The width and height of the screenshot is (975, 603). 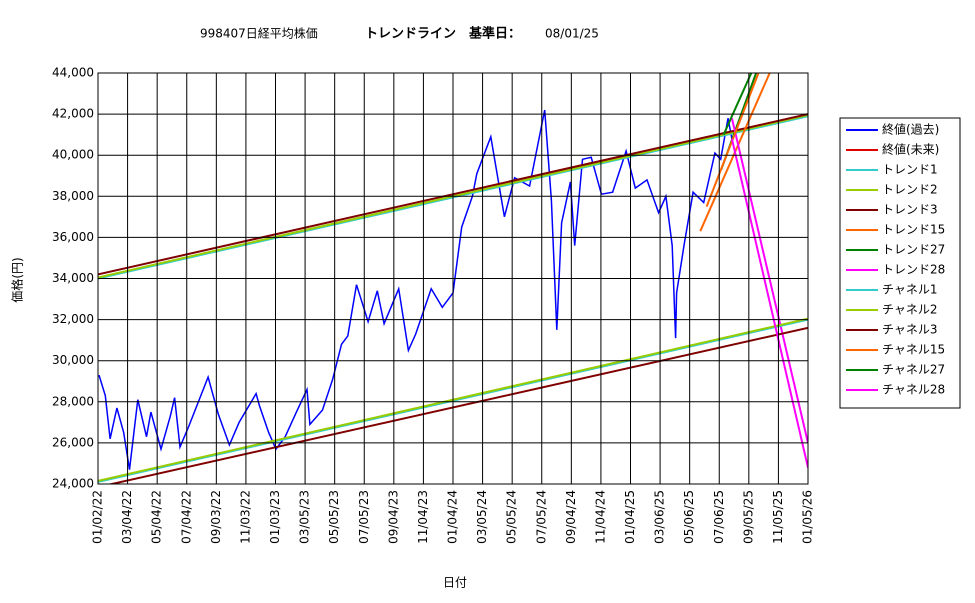 What do you see at coordinates (913, 230) in the screenshot?
I see `legend-label: トレンド15` at bounding box center [913, 230].